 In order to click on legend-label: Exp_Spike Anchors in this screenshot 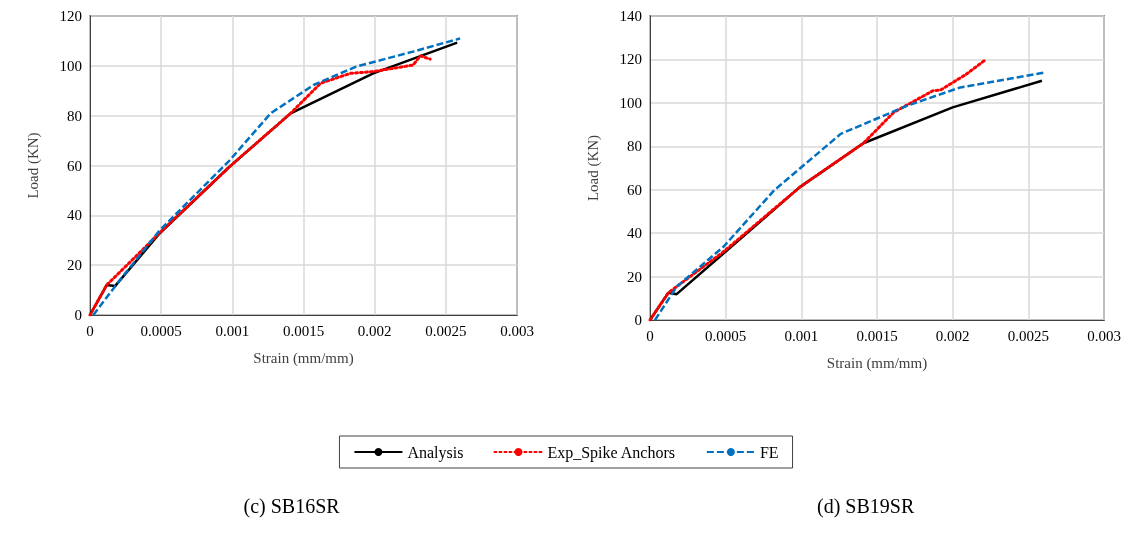, I will do `click(611, 452)`.